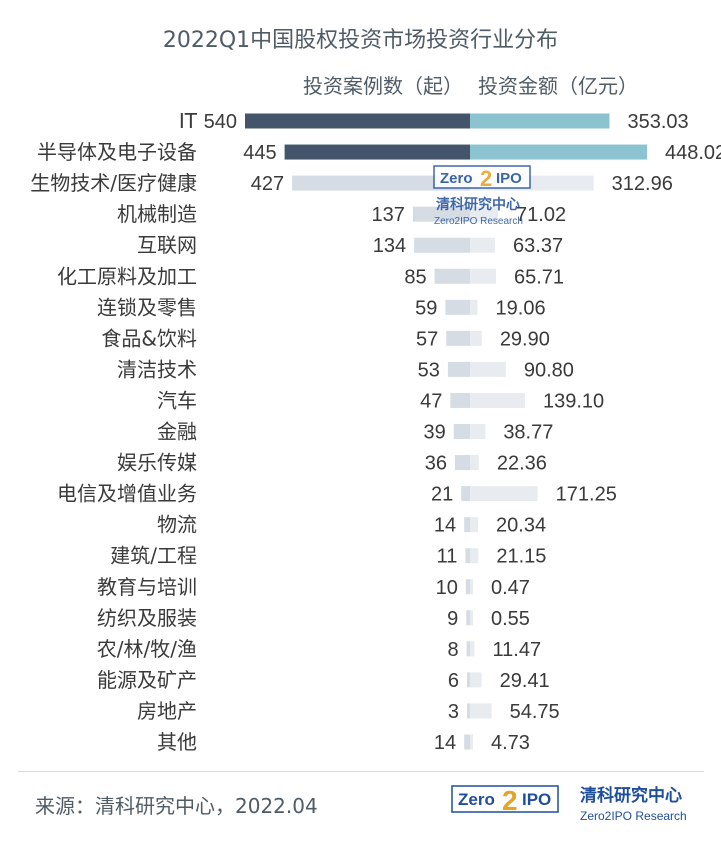 The width and height of the screenshot is (721, 850). What do you see at coordinates (447, 588) in the screenshot?
I see `count-label: 10` at bounding box center [447, 588].